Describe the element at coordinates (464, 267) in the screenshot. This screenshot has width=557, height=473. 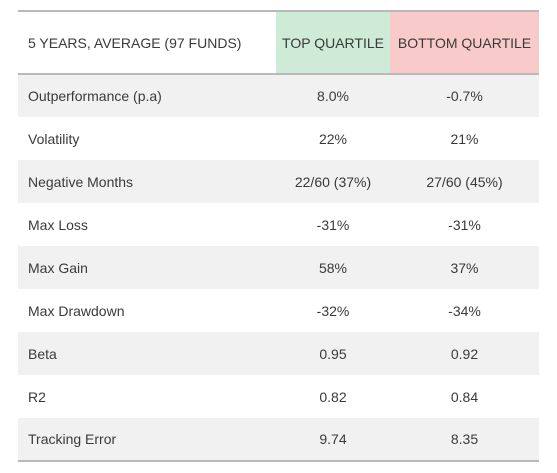
I see `bottom-quartile-value: 37%` at that location.